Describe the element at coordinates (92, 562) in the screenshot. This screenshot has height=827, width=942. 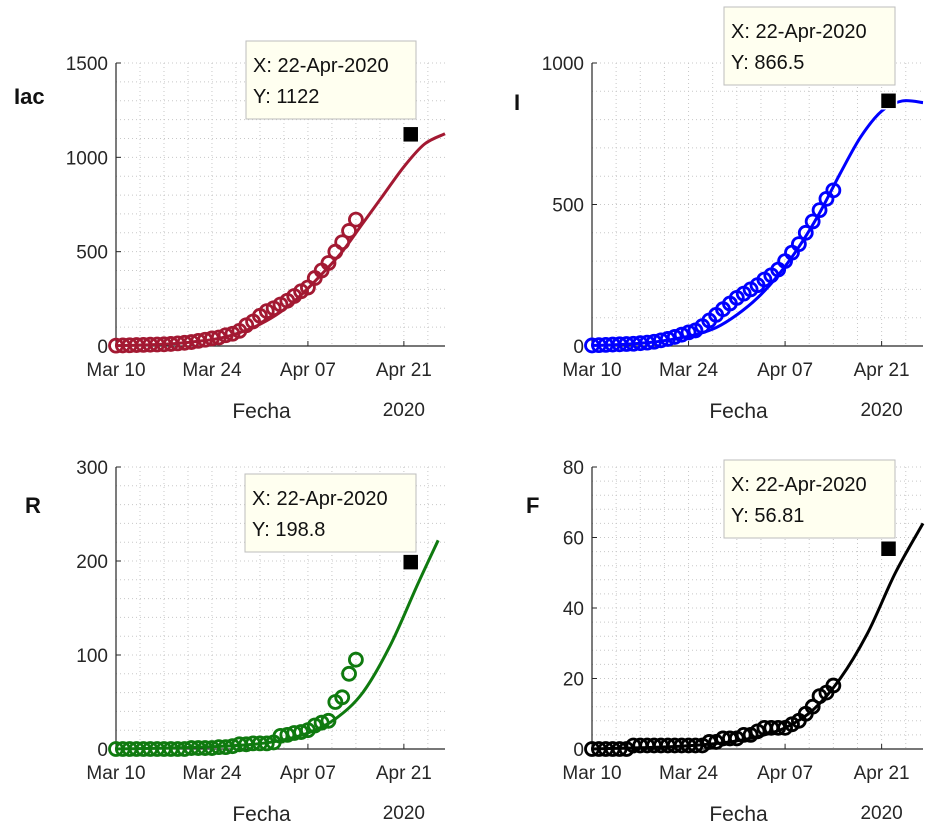
I see `y-tick-label: 200` at that location.